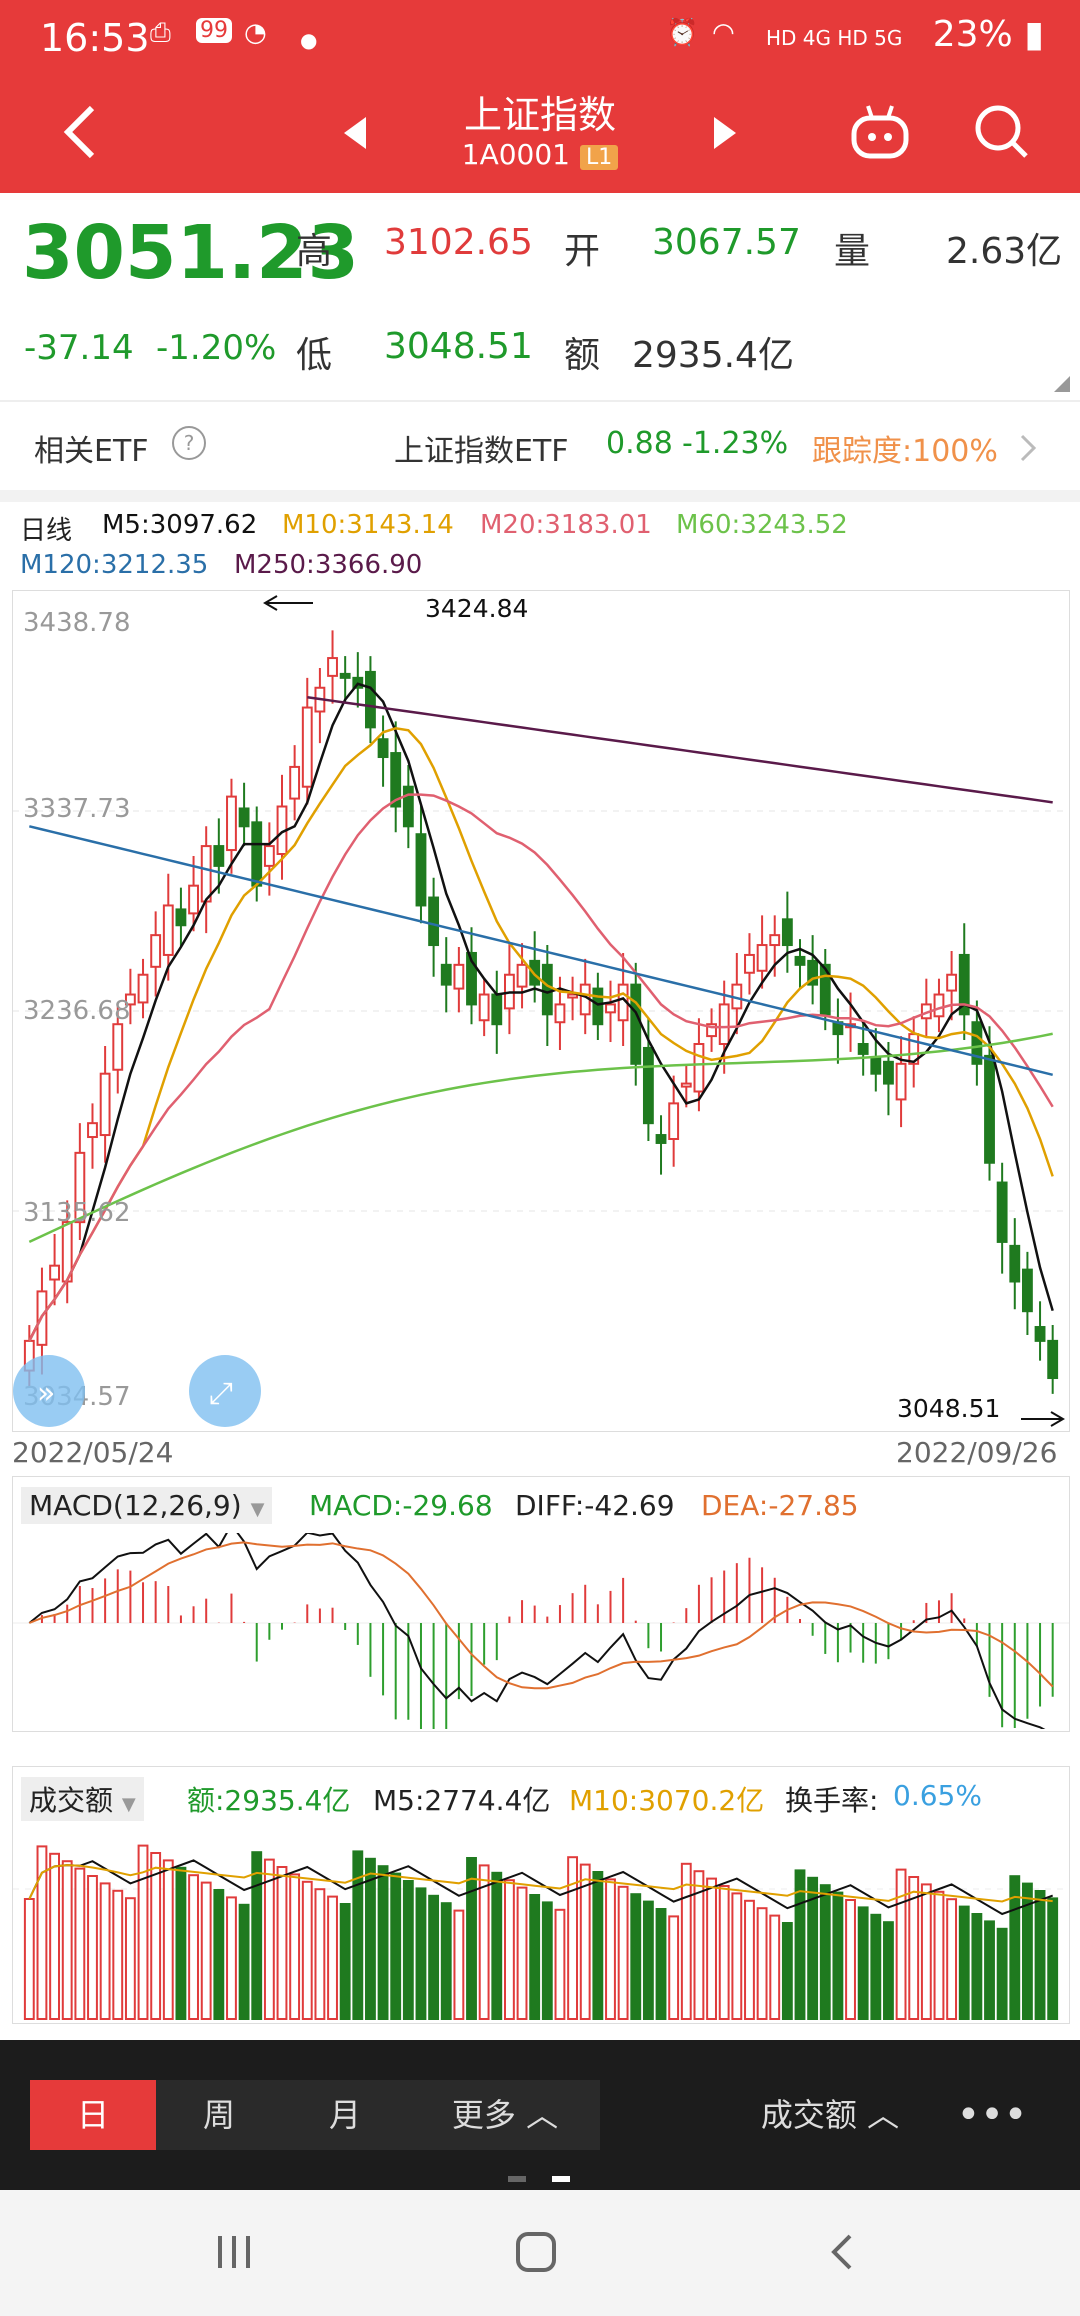 This screenshot has height=2316, width=1080. I want to click on tab-day: 日, so click(93, 2115).